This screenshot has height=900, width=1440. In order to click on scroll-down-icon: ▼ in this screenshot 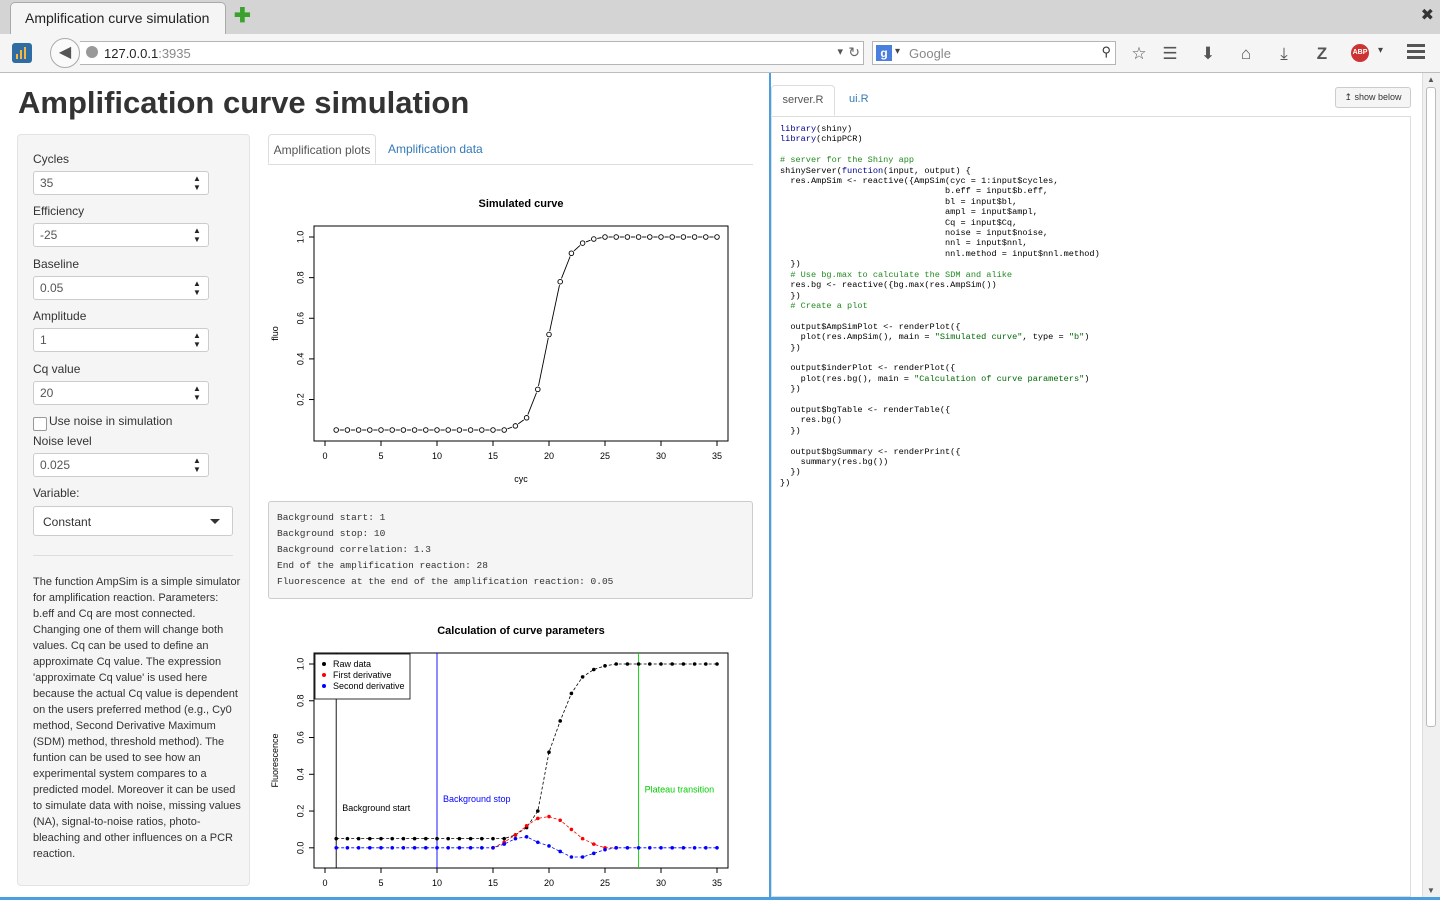, I will do `click(1431, 890)`.